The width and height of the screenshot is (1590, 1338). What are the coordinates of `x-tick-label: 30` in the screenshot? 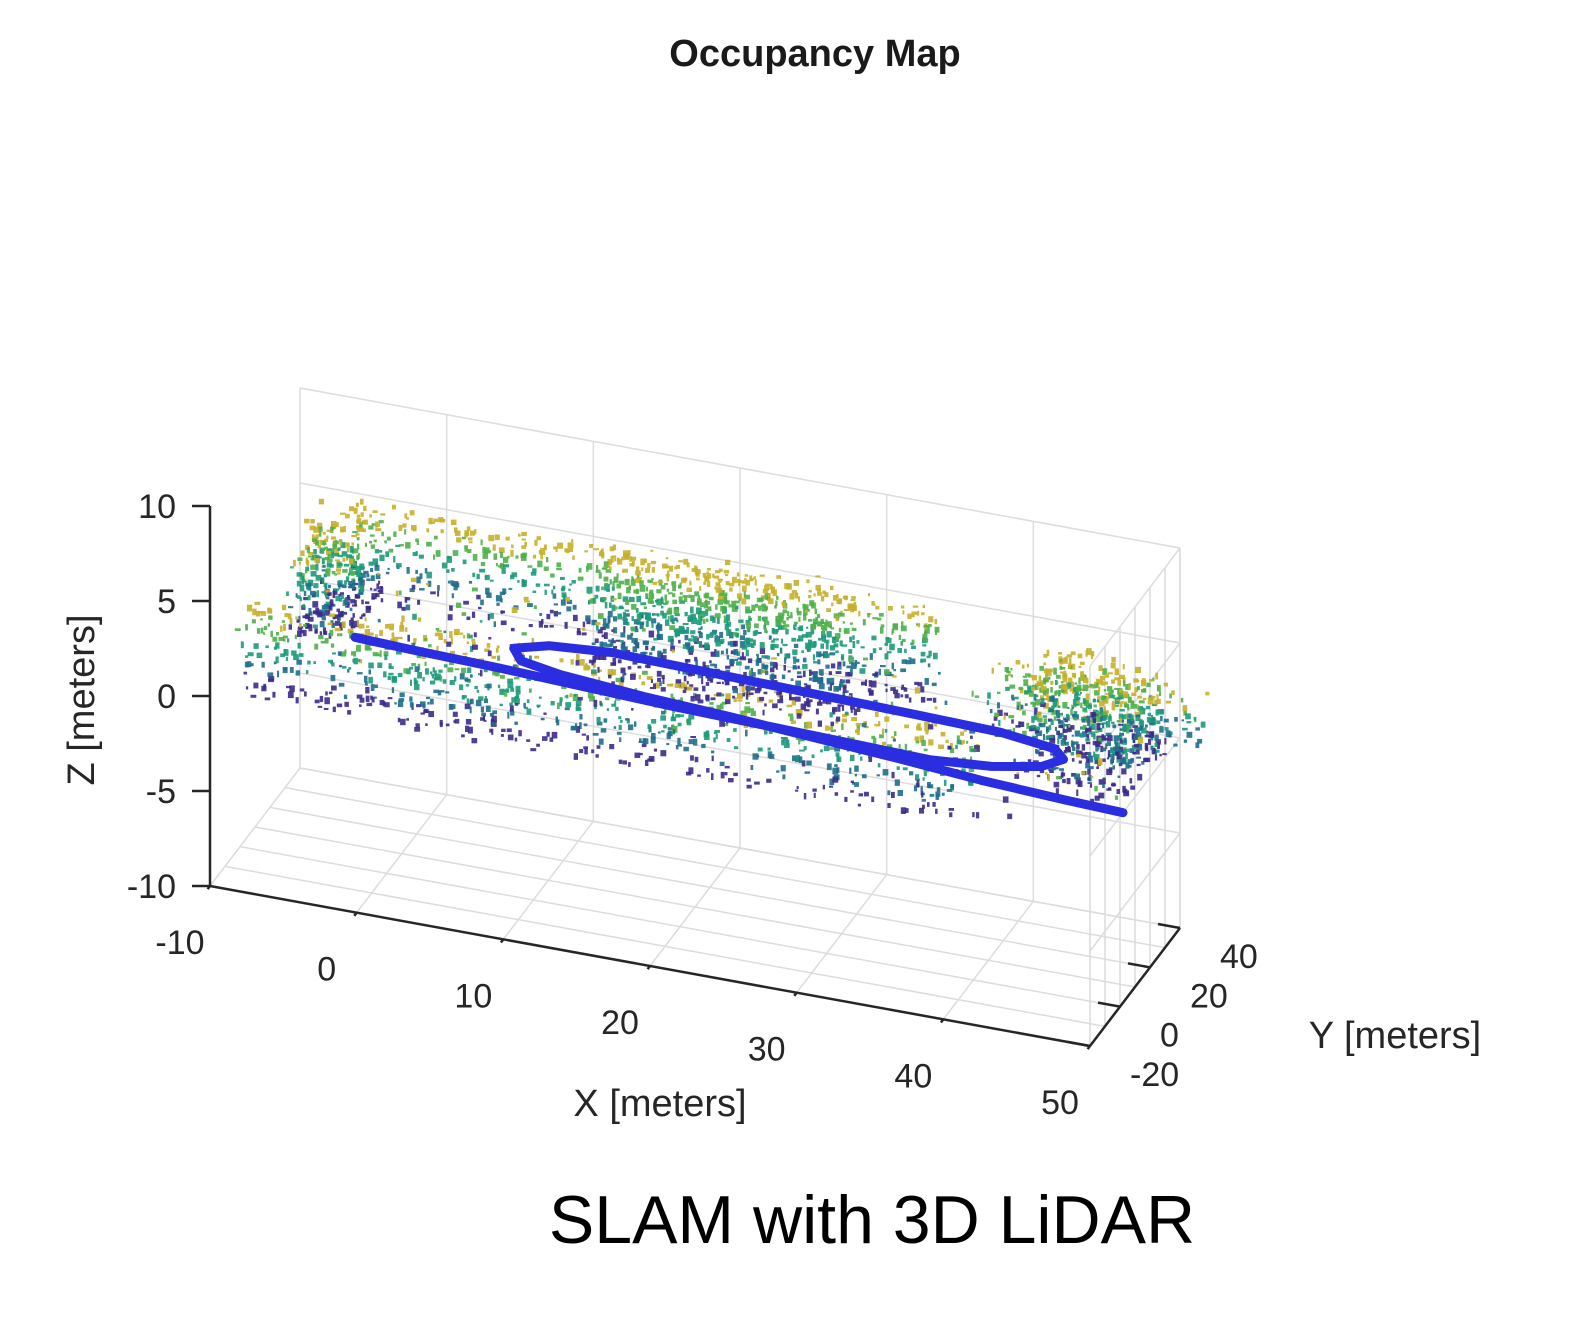 It's located at (767, 1050).